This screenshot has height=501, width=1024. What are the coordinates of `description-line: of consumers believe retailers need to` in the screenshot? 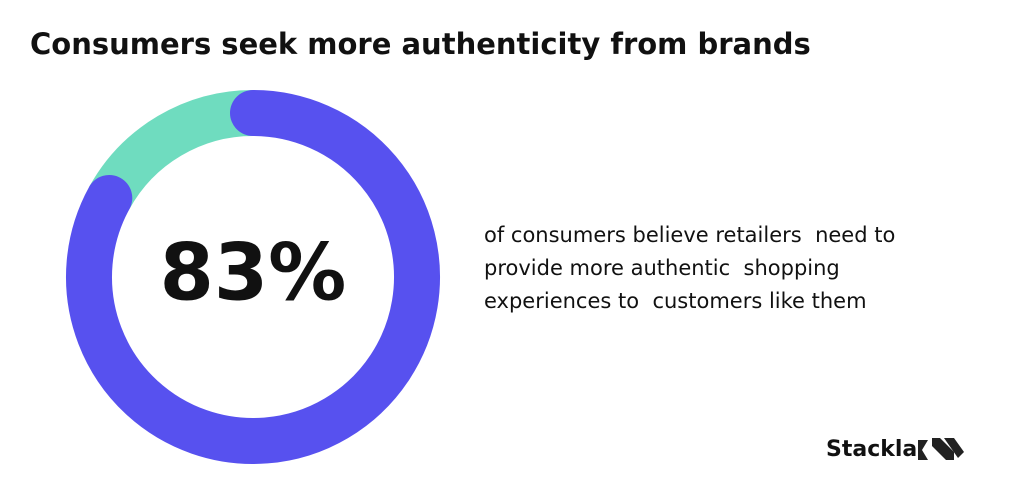 It's located at (689, 235).